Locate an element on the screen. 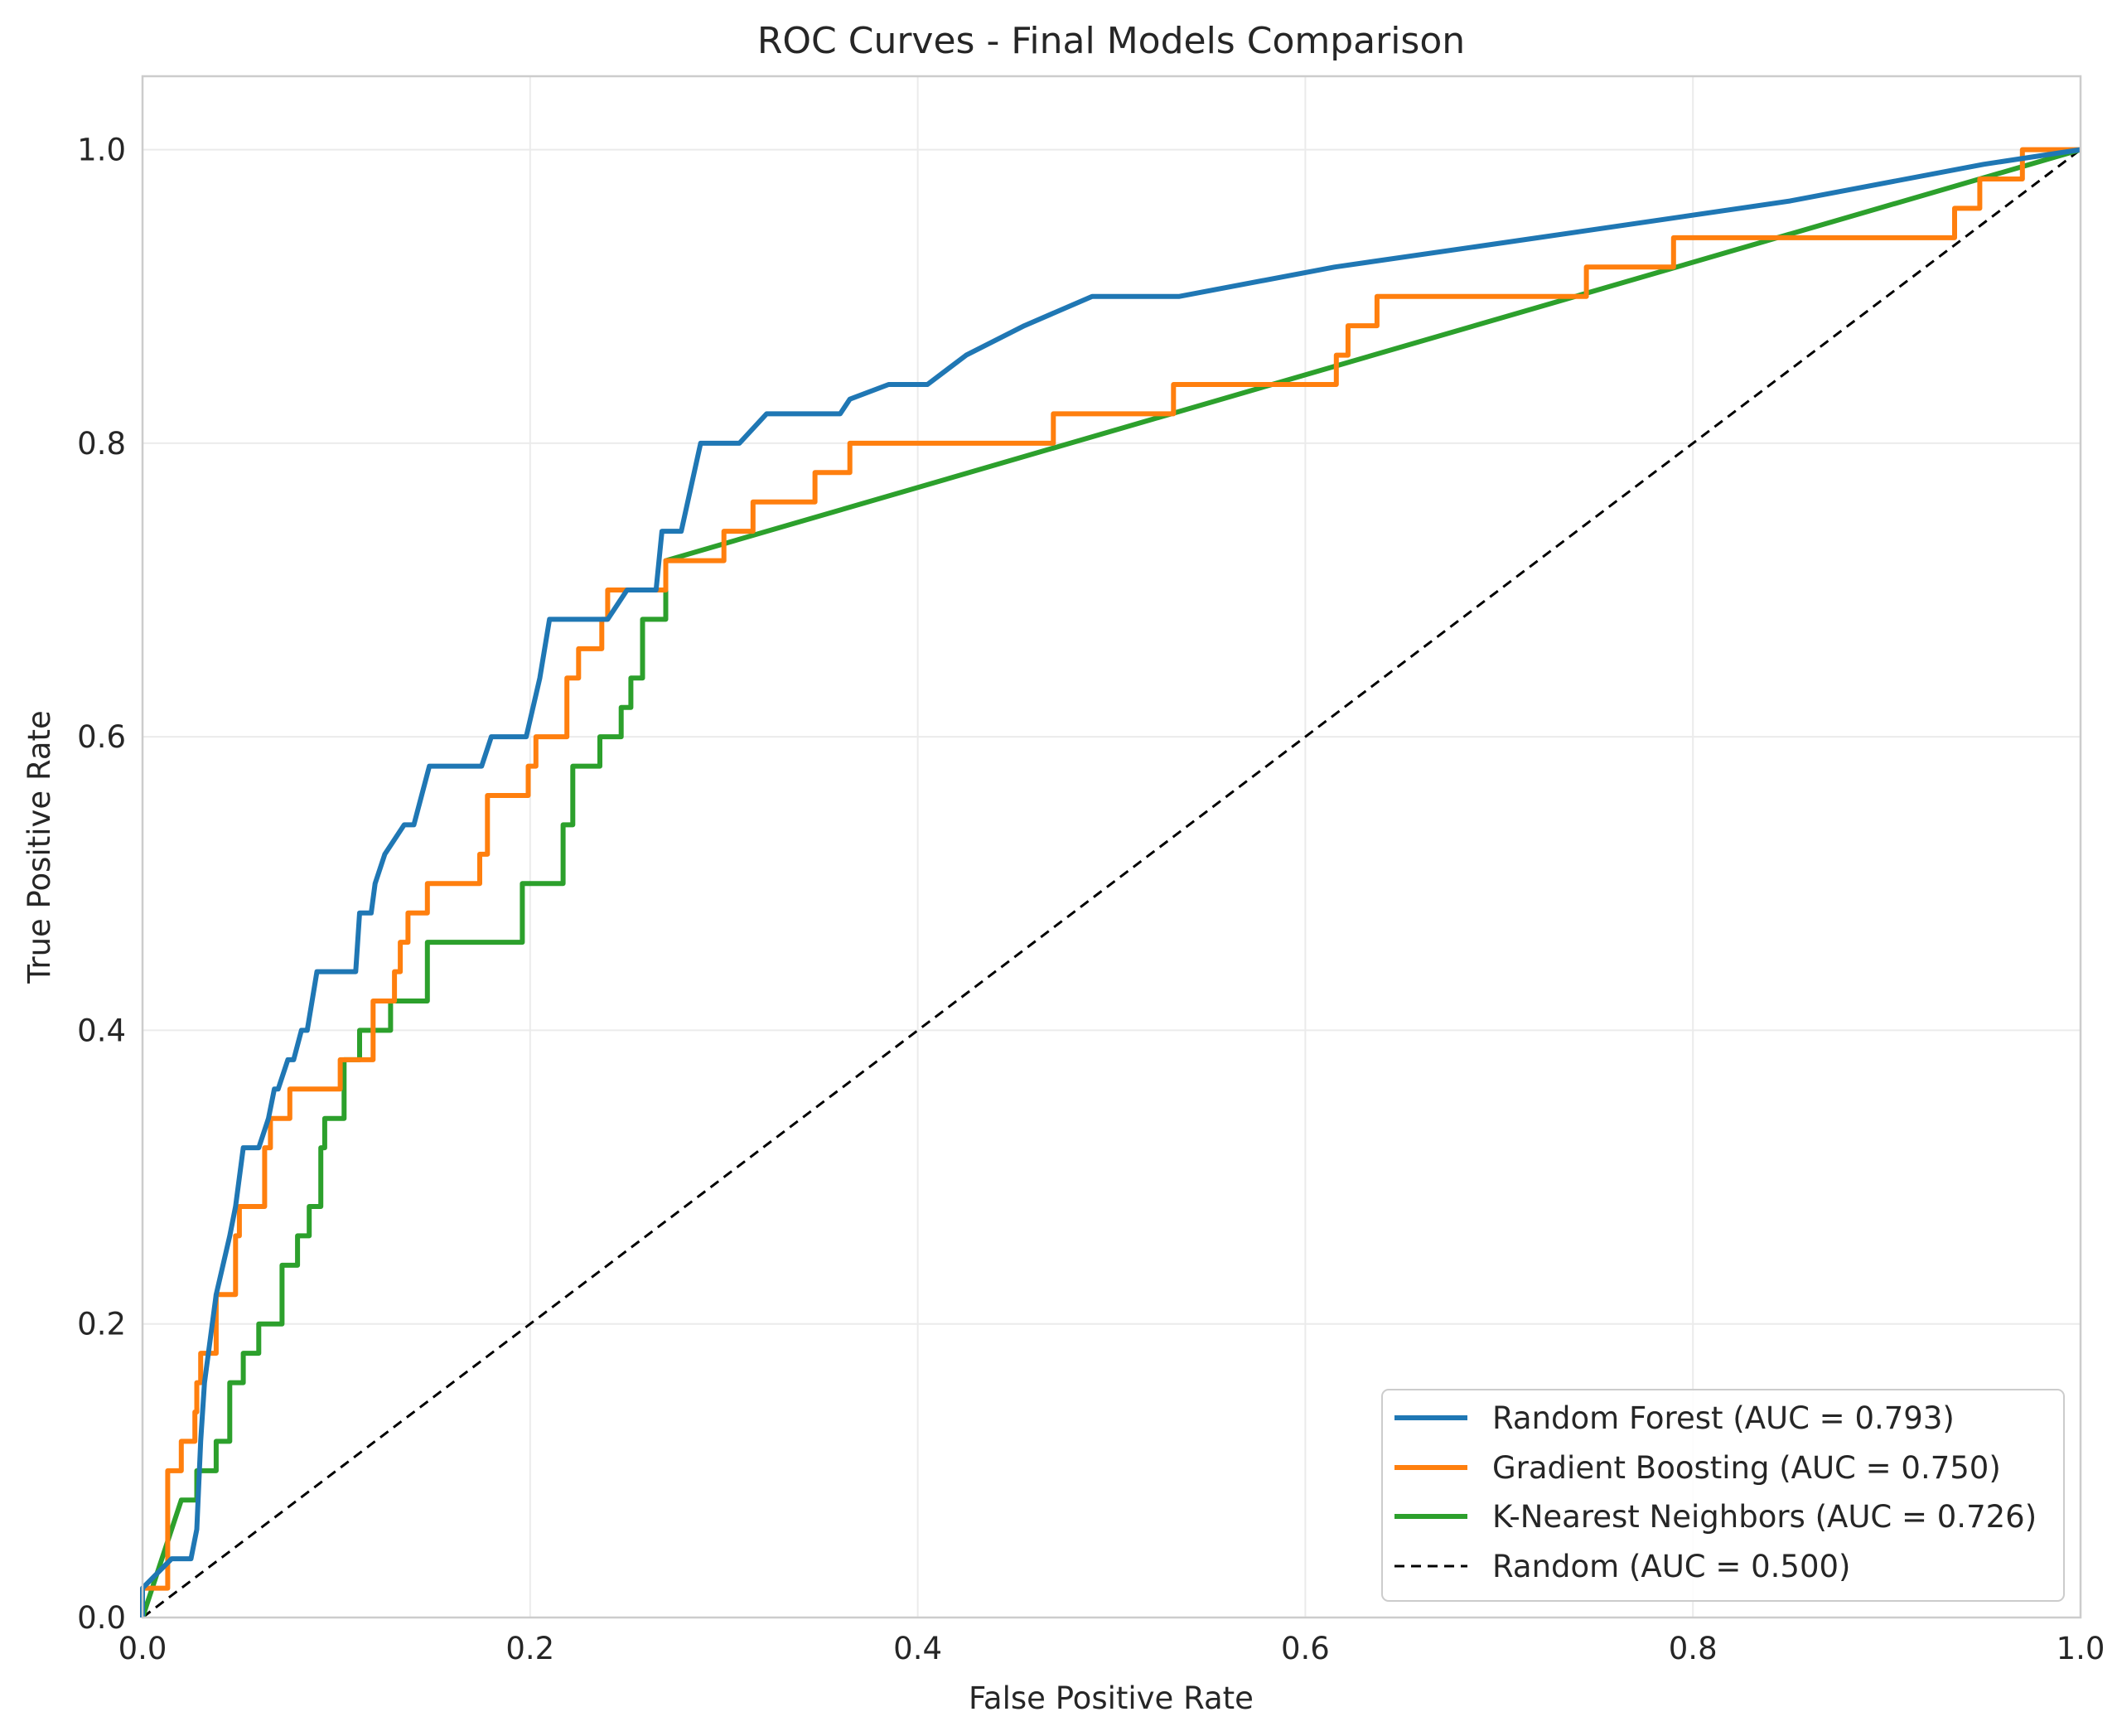 The image size is (2117, 1736). x-axis-label: False Positive Rate is located at coordinates (1111, 1698).